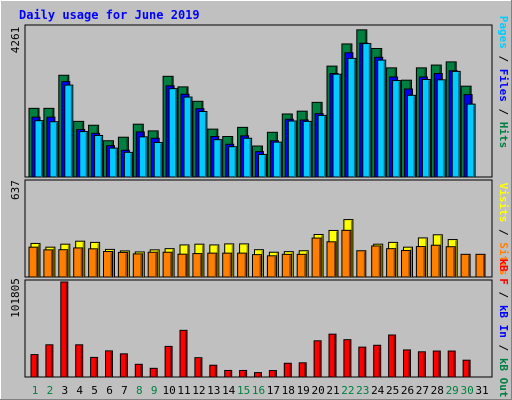  What do you see at coordinates (198, 390) in the screenshot?
I see `x-tick-day-12: 12` at bounding box center [198, 390].